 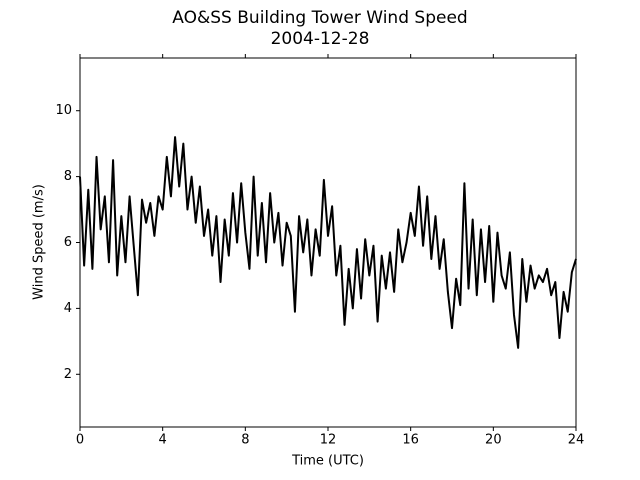 What do you see at coordinates (493, 440) in the screenshot?
I see `x-tick-label: 20` at bounding box center [493, 440].